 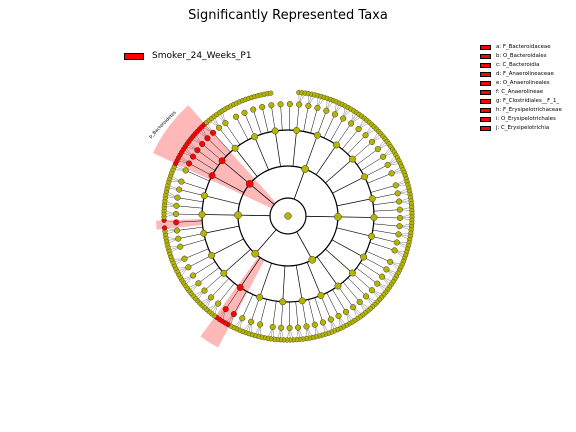 I want to click on highlight-sectors, so click(x=214, y=226).